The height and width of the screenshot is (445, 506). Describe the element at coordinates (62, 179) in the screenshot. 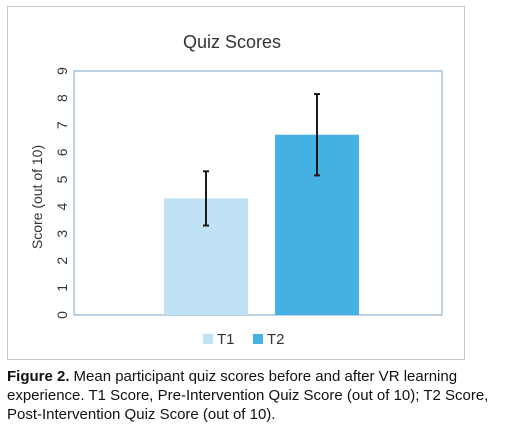

I see `y-tick-label: 5` at that location.